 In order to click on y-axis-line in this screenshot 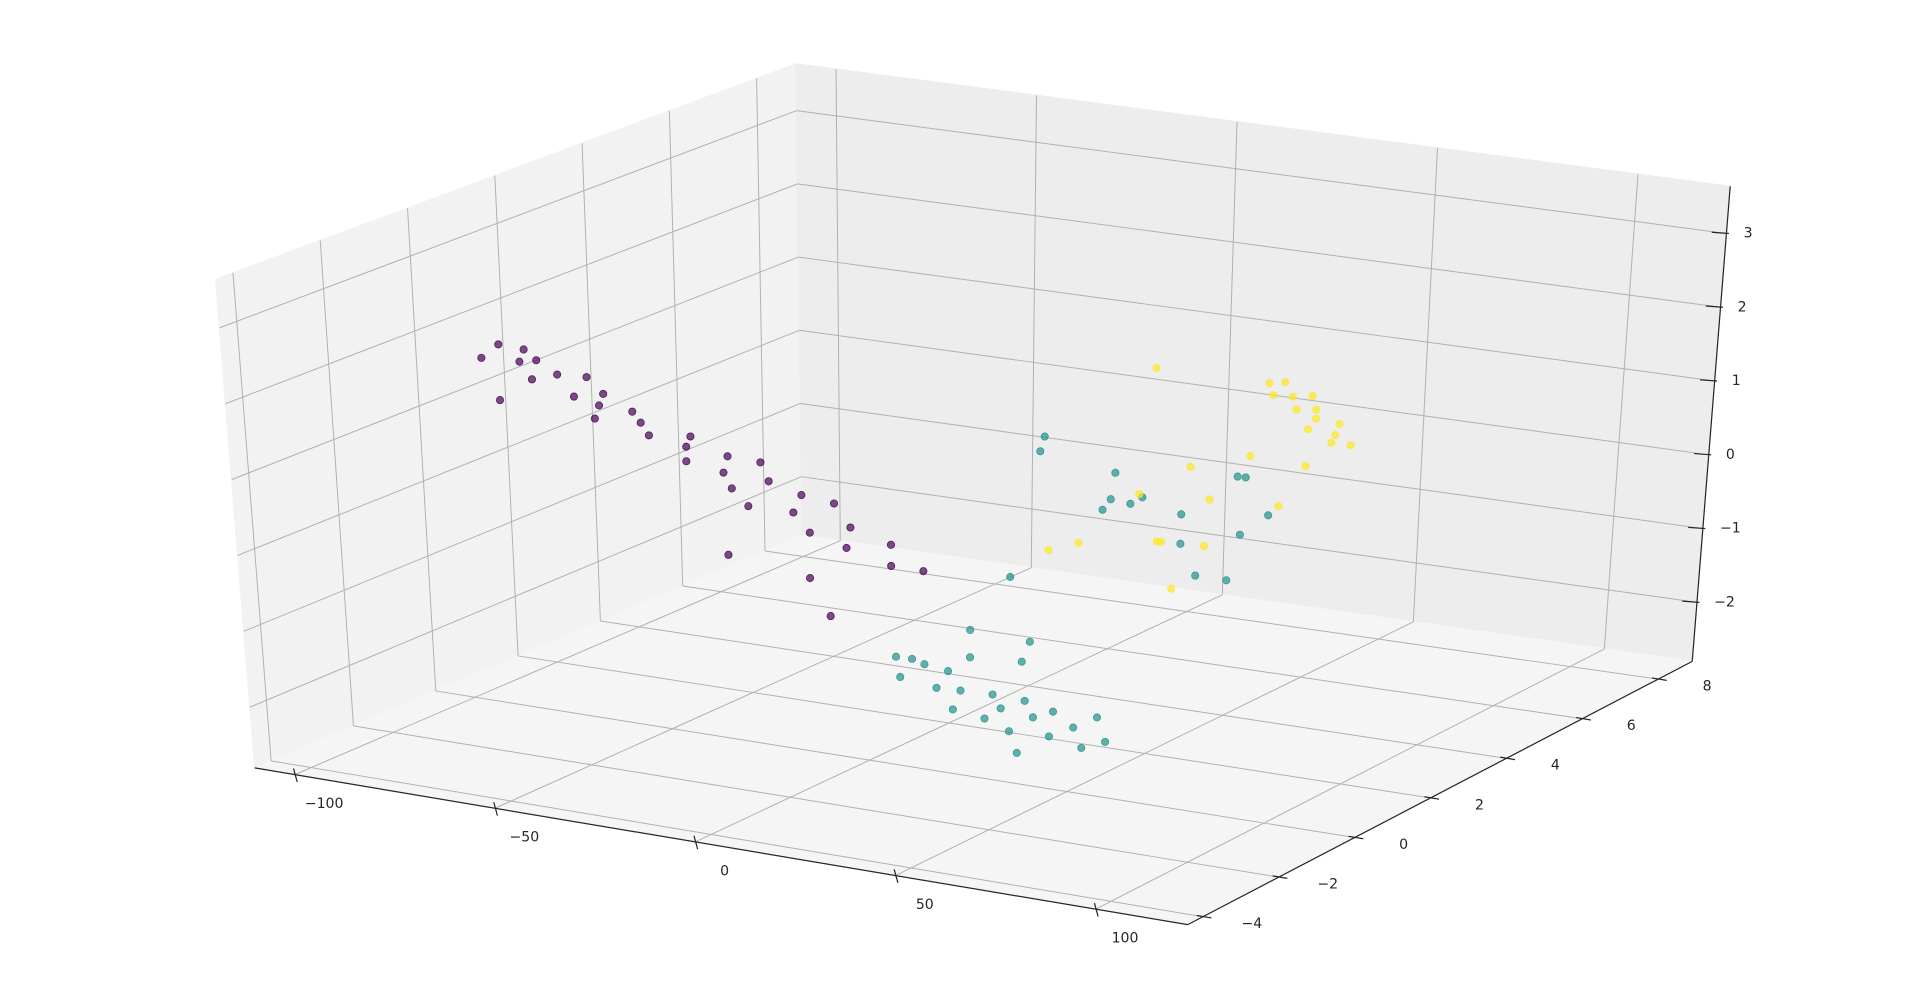, I will do `click(1440, 793)`.